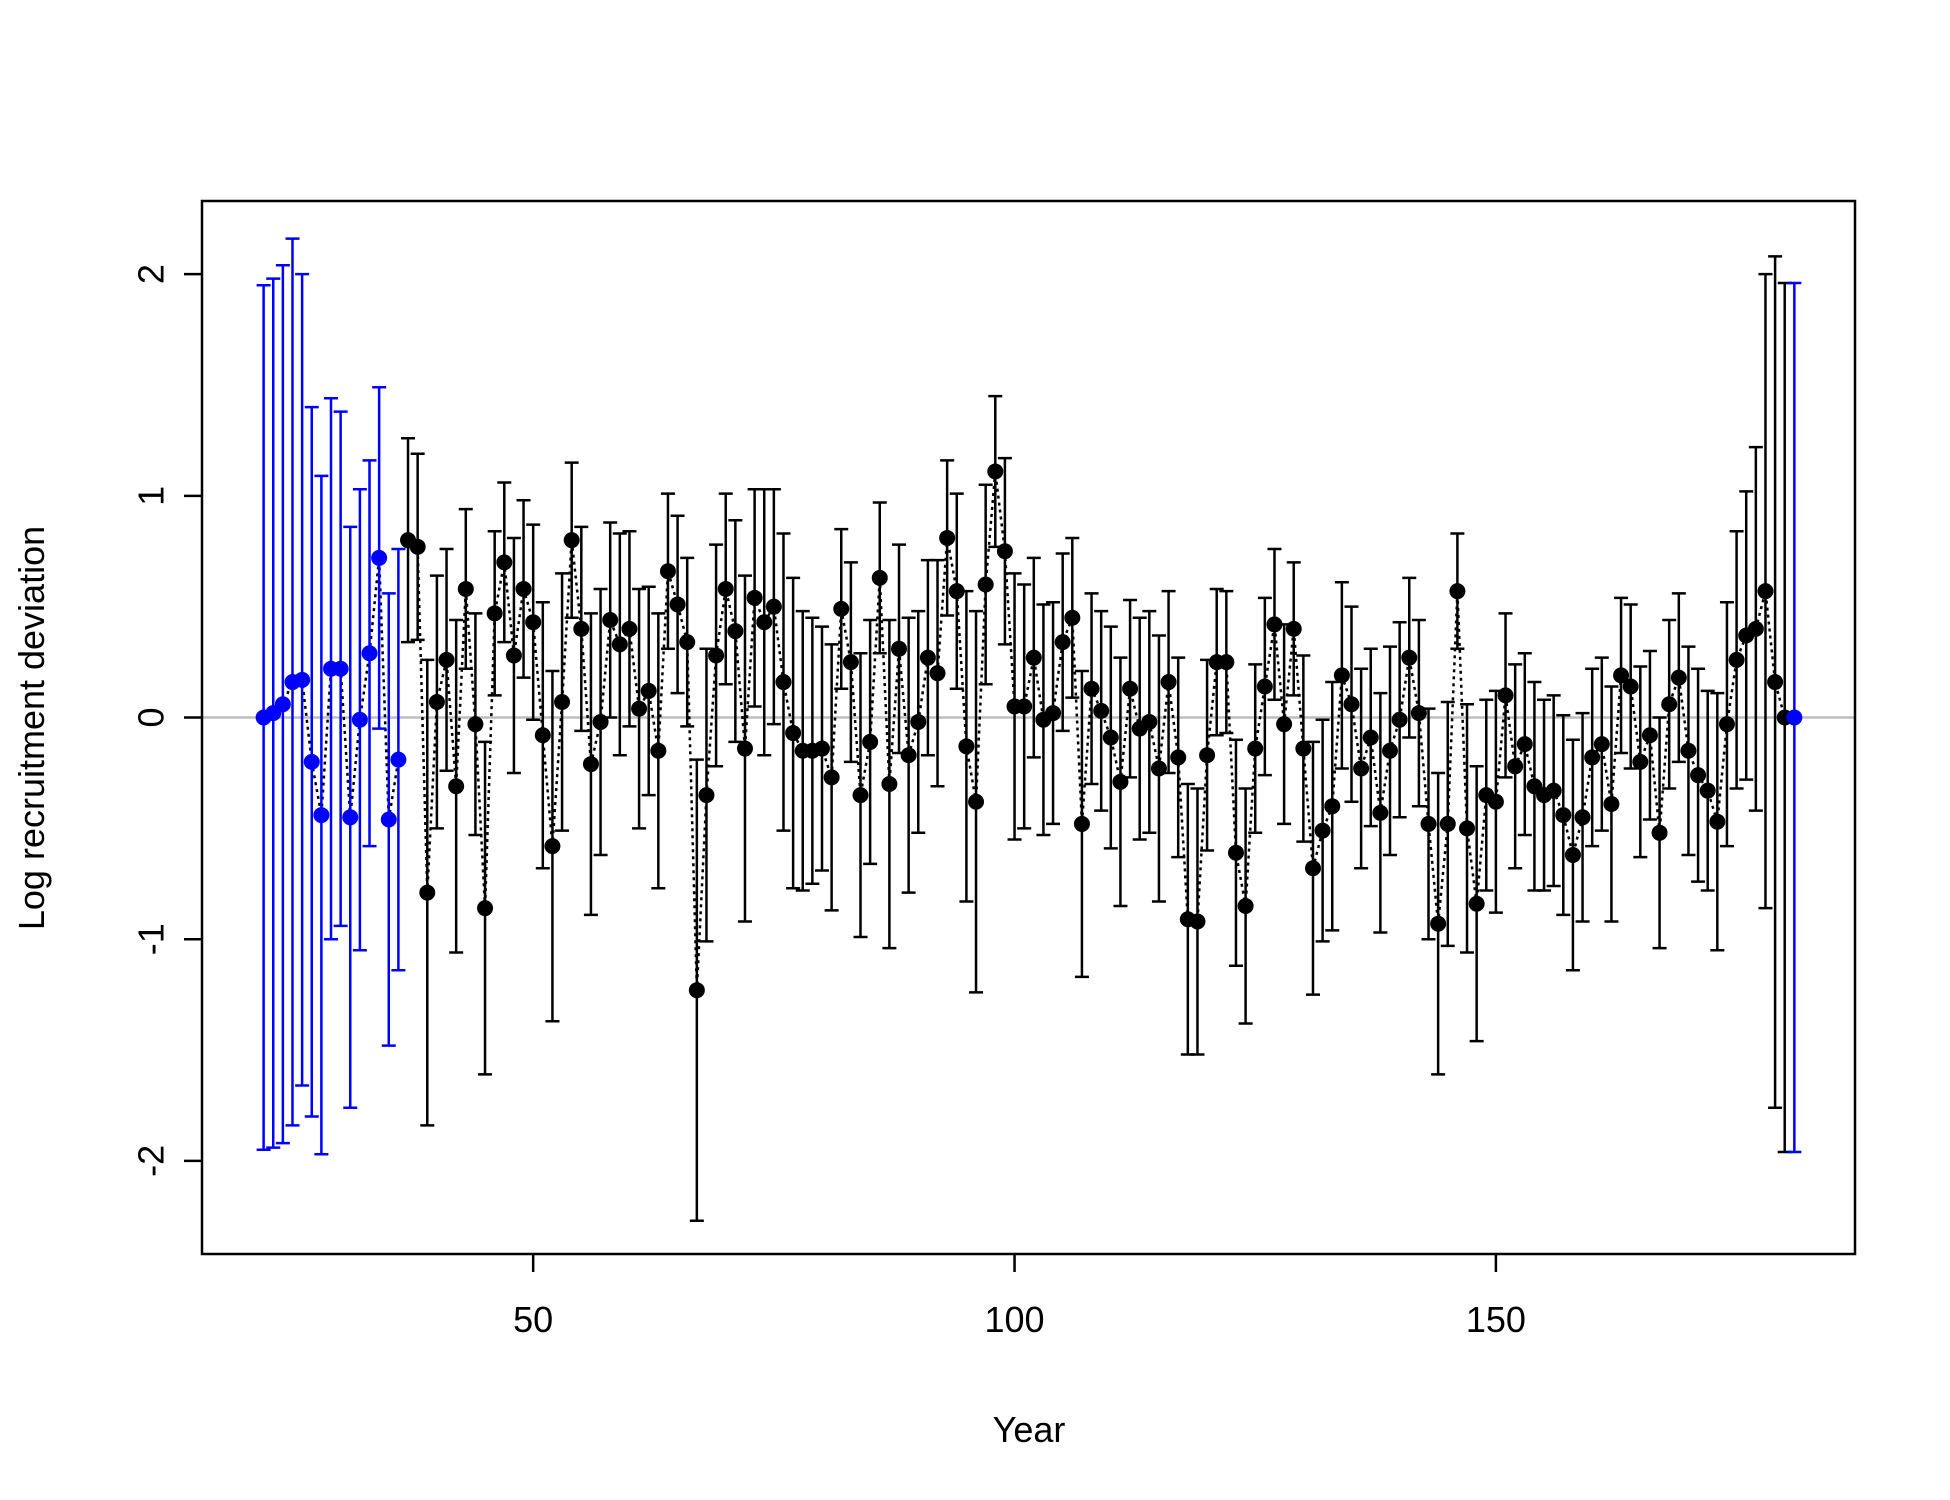 The height and width of the screenshot is (1500, 1950). What do you see at coordinates (31, 728) in the screenshot?
I see `y-axis-label: Log recruitment deviation` at bounding box center [31, 728].